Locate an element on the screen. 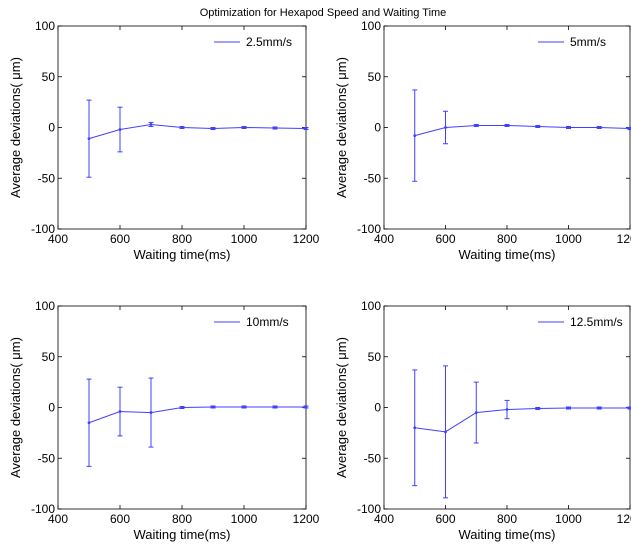 This screenshot has height=547, width=631. series-1: 12.5mm/s is located at coordinates (521, 407).